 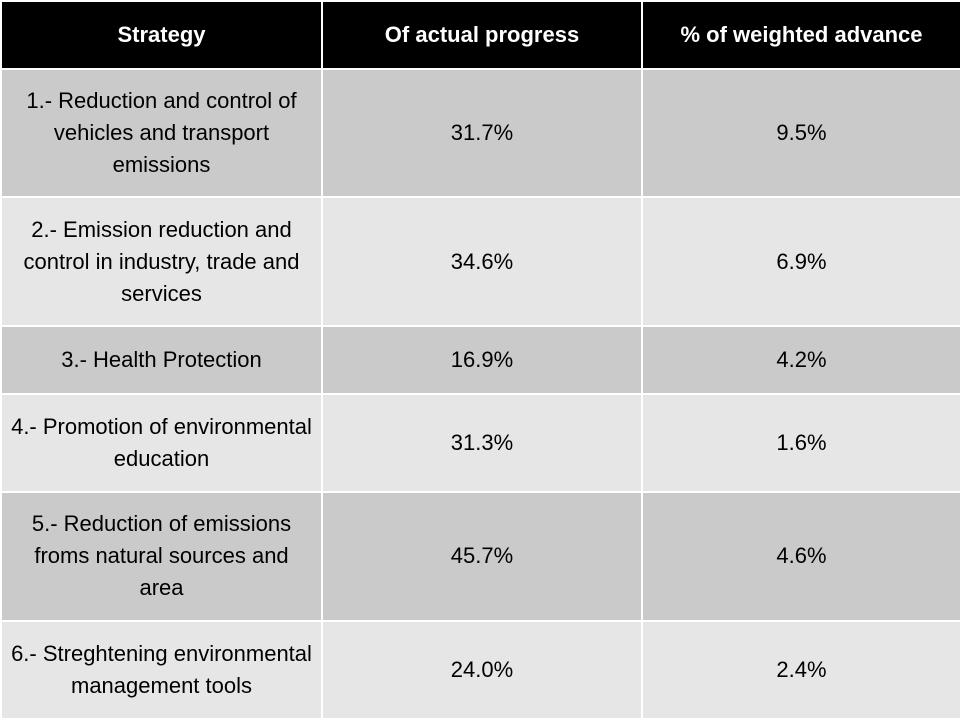 I want to click on table-row: 3.- Health Protection 16.9% 4.2%, so click(x=480, y=359).